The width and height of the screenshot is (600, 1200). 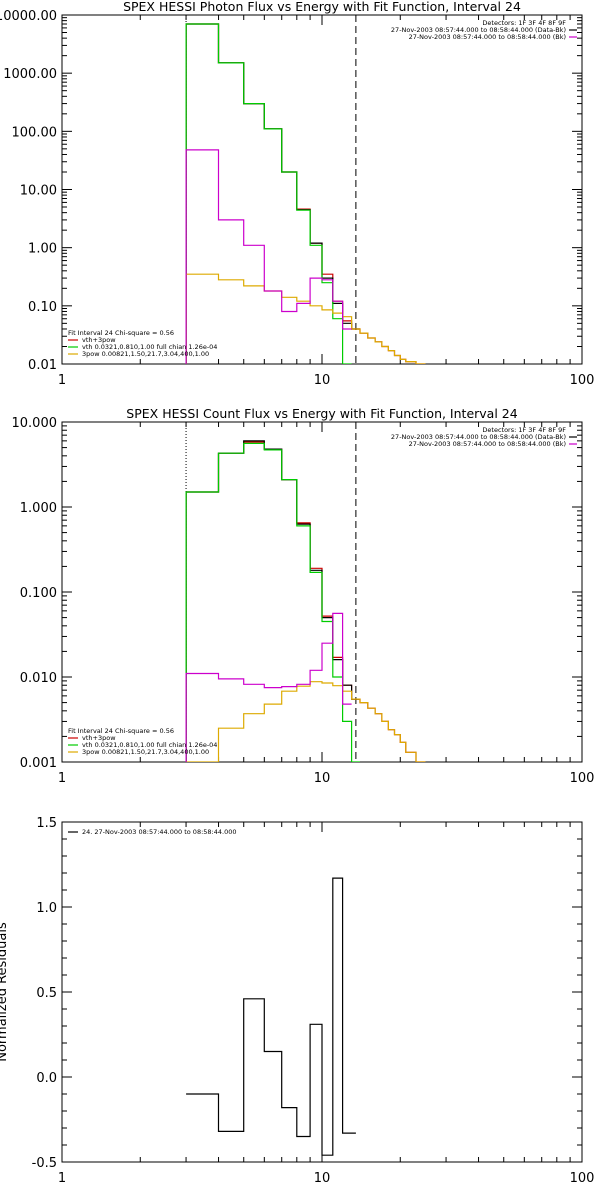 What do you see at coordinates (42, 365) in the screenshot?
I see `y-tick-label: 0.01` at bounding box center [42, 365].